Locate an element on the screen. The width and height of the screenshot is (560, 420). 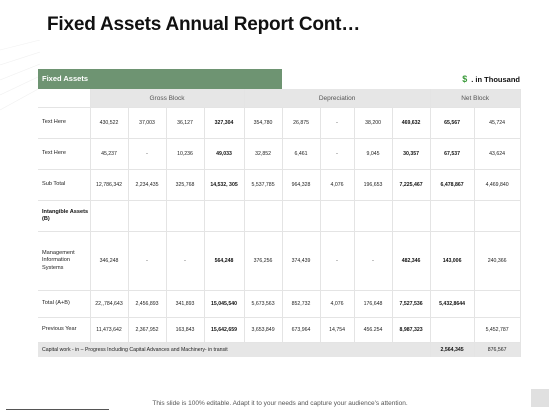
cell: 564,248 is located at coordinates (224, 261).